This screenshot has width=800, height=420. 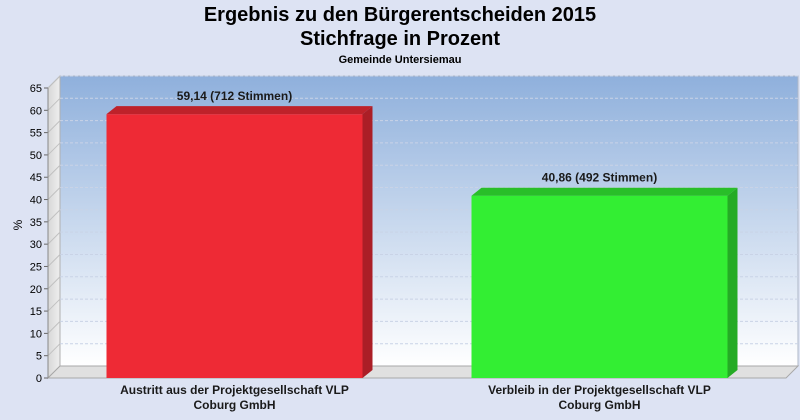 I want to click on y-tick-label: 65, so click(x=36, y=89).